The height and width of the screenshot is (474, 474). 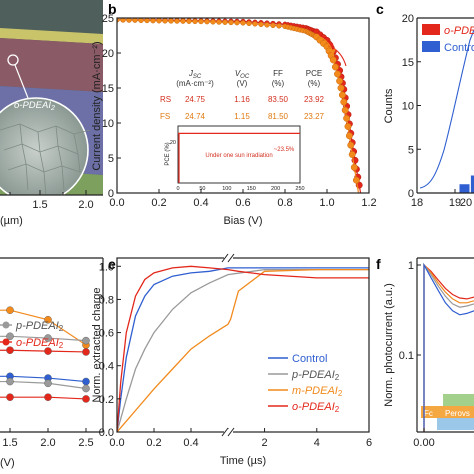 I want to click on panel-b-scan-arrow-rs-head, so click(x=331, y=46).